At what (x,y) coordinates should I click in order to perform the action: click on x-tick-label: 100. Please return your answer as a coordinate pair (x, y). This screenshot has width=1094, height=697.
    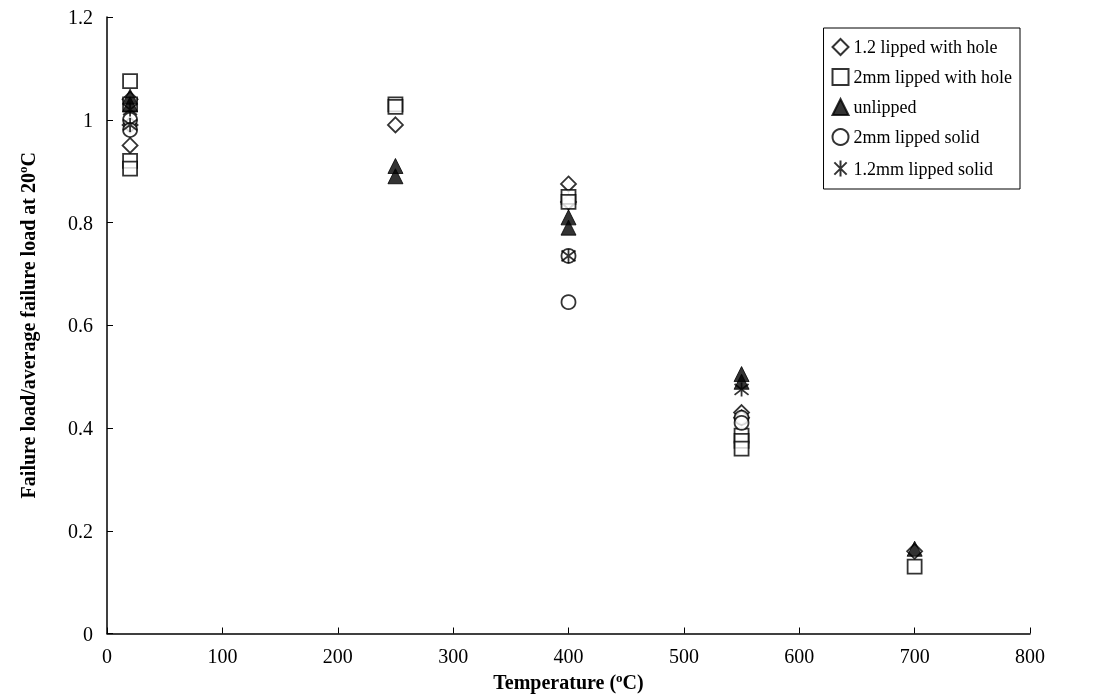
    Looking at the image, I should click on (222, 655).